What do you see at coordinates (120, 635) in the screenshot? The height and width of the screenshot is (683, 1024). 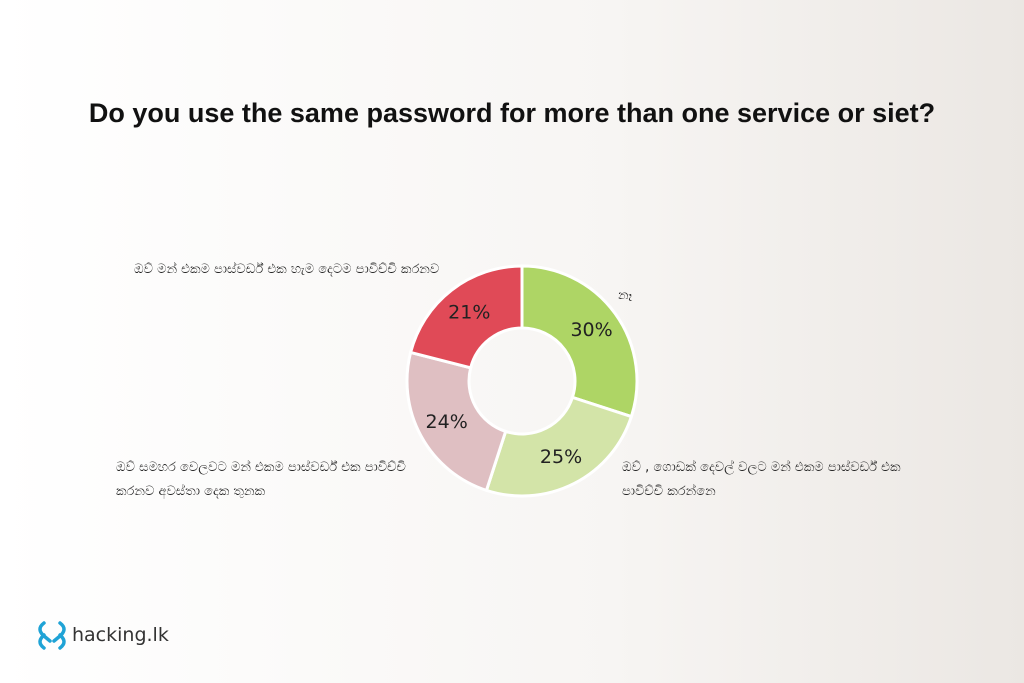 I see `brand: hacking.lk` at bounding box center [120, 635].